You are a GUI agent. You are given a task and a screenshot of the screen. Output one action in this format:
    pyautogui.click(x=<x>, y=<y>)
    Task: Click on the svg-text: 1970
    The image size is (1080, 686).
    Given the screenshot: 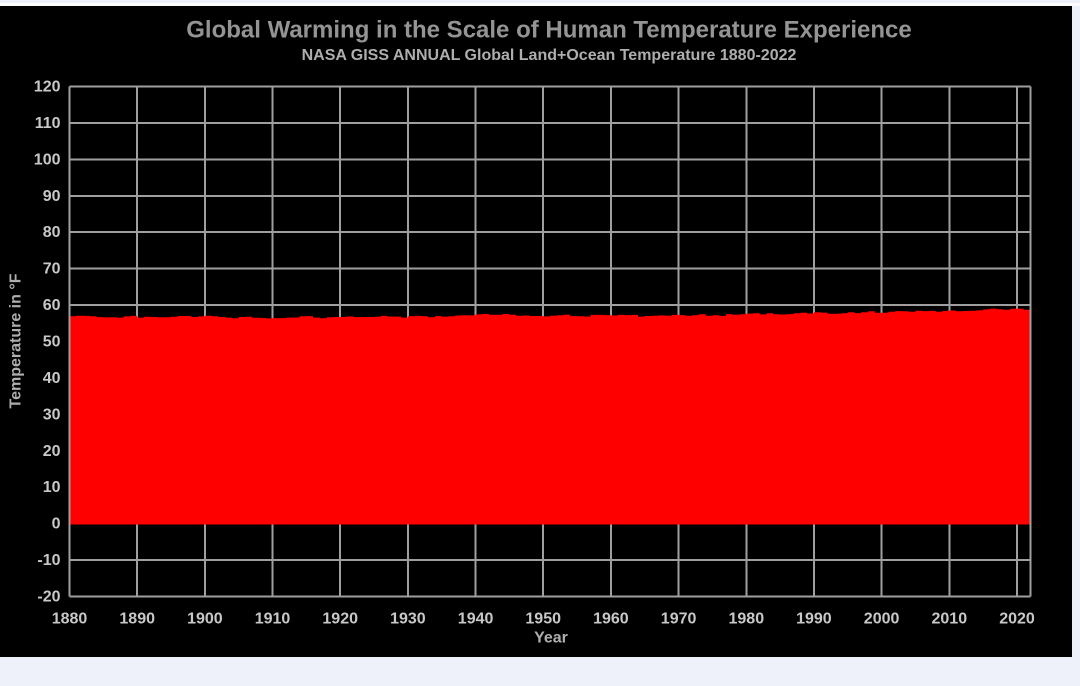 What is the action you would take?
    pyautogui.click(x=679, y=619)
    